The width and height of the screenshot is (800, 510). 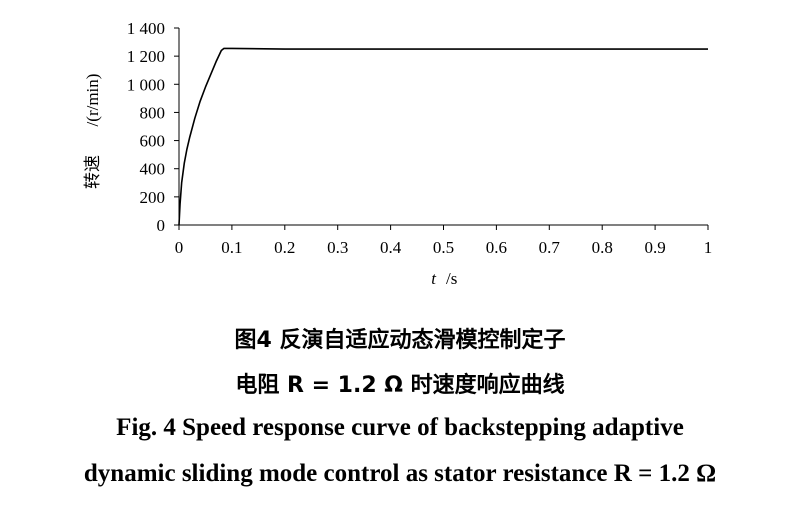 What do you see at coordinates (400, 385) in the screenshot?
I see `figure-caption-cn-line2: 电阻 R = 1.2 Ω 时速度响应曲线` at bounding box center [400, 385].